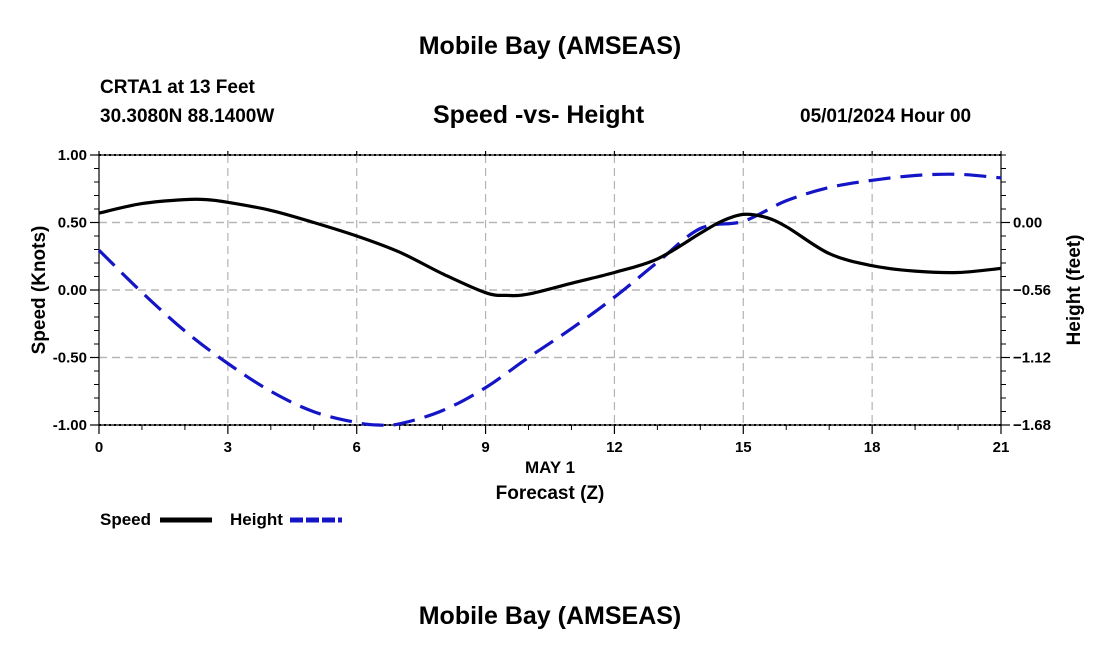 The width and height of the screenshot is (1100, 650). I want to click on x-tick-label: 18, so click(872, 447).